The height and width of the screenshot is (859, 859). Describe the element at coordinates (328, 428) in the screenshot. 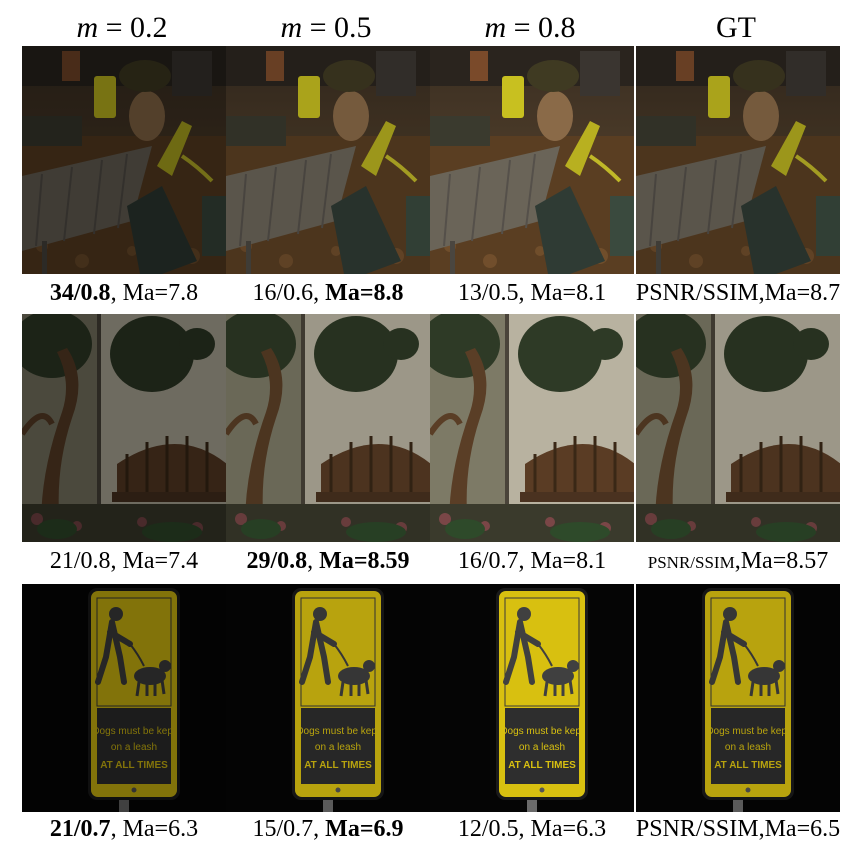

I see `tree-mural-bench-image-m-0.5` at that location.